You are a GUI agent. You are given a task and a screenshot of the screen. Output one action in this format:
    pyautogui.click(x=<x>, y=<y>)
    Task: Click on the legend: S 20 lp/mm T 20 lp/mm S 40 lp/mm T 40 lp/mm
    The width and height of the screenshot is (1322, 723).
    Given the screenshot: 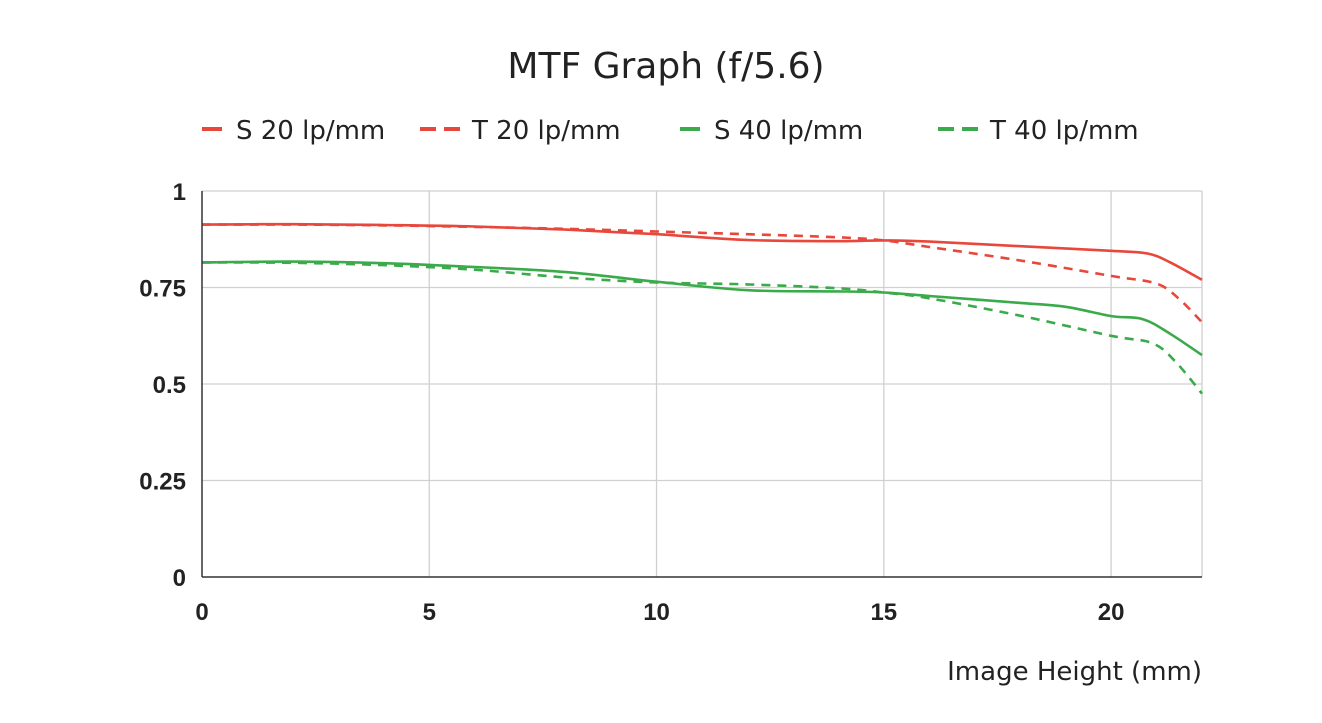 What is the action you would take?
    pyautogui.click(x=670, y=131)
    